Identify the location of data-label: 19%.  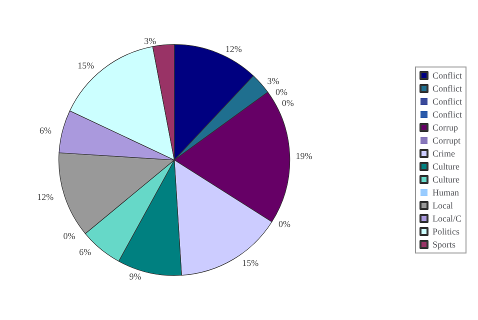
(304, 156).